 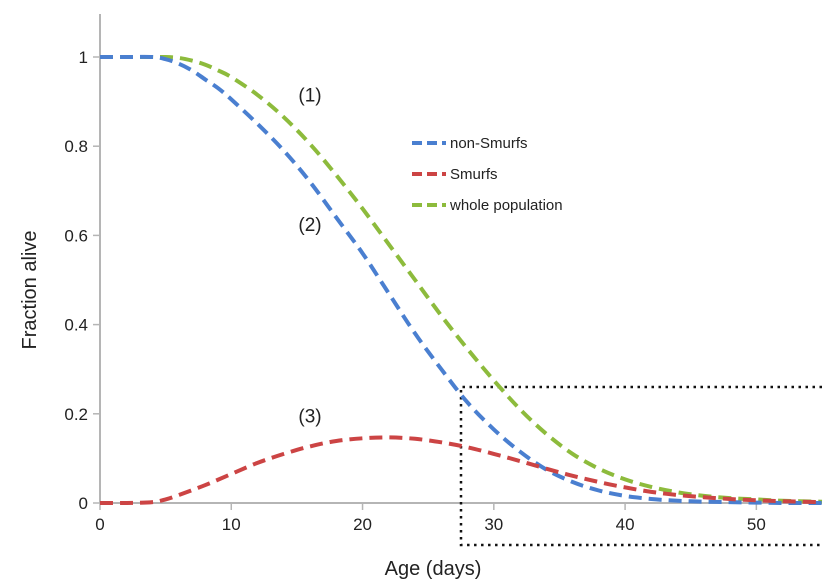 I want to click on y-tick-label: 0, so click(x=83, y=503).